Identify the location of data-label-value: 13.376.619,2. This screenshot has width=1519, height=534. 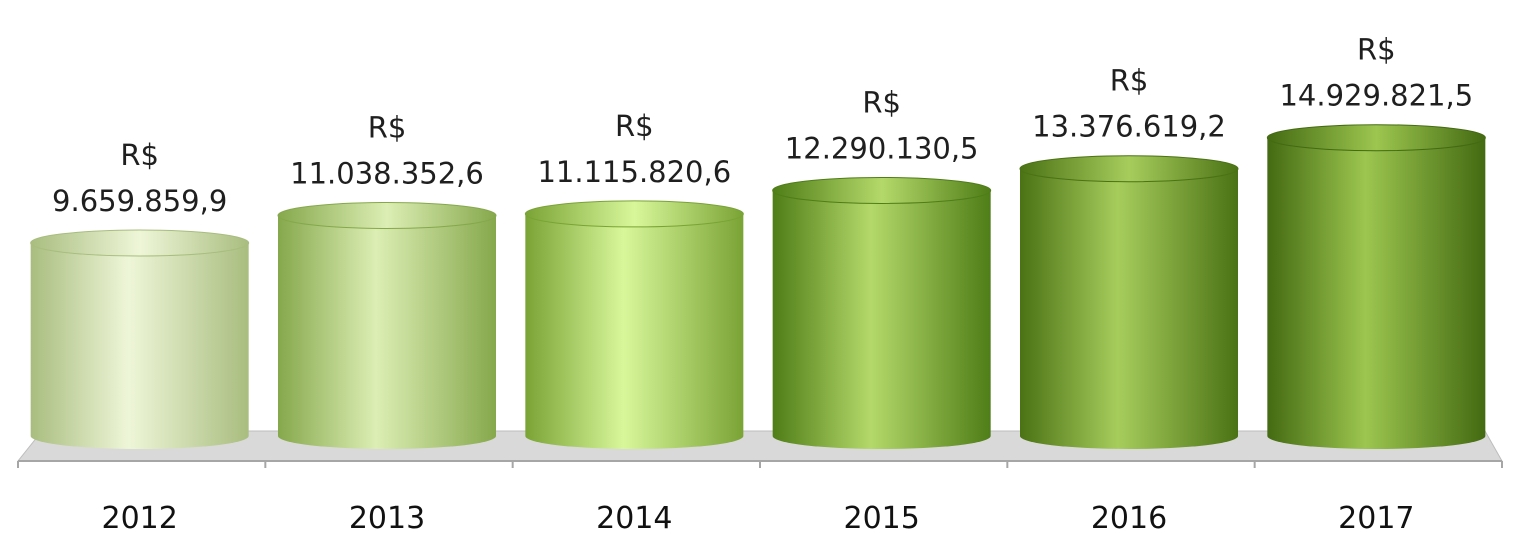
(1129, 127).